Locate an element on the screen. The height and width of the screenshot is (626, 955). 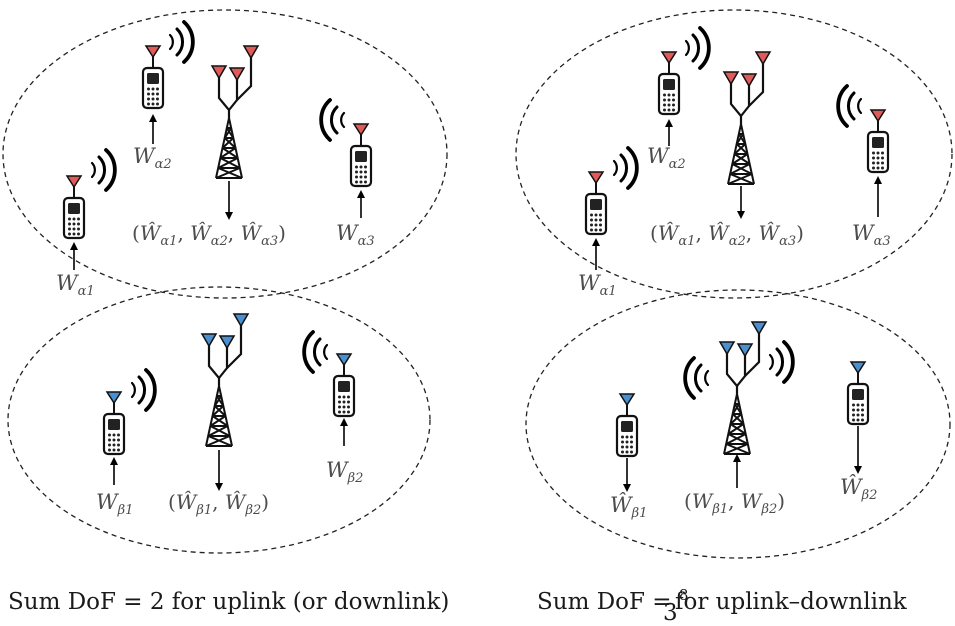
label-w-beta1: Wβ1 is located at coordinates (114, 504).